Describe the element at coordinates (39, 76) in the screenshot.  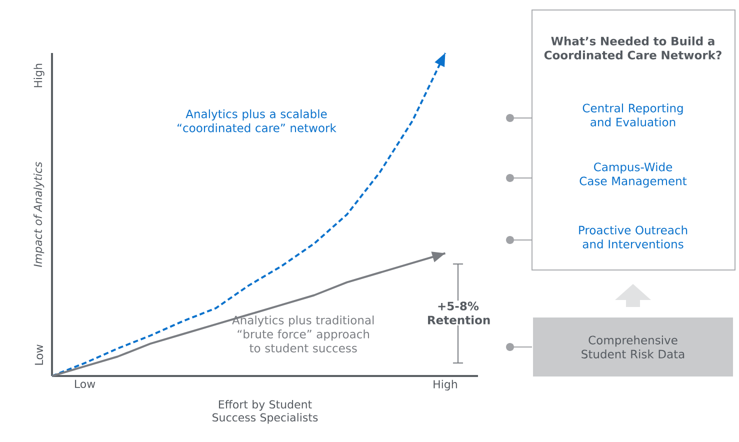
I see `text: High` at that location.